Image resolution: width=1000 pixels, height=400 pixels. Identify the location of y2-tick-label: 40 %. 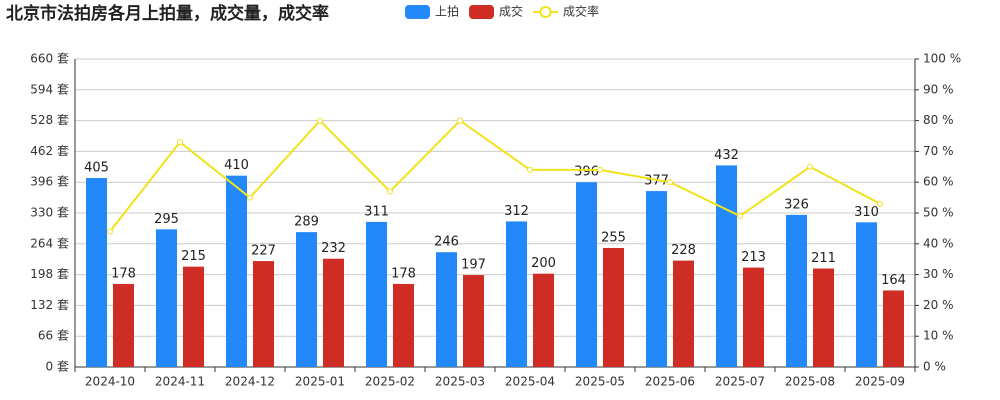
(938, 243).